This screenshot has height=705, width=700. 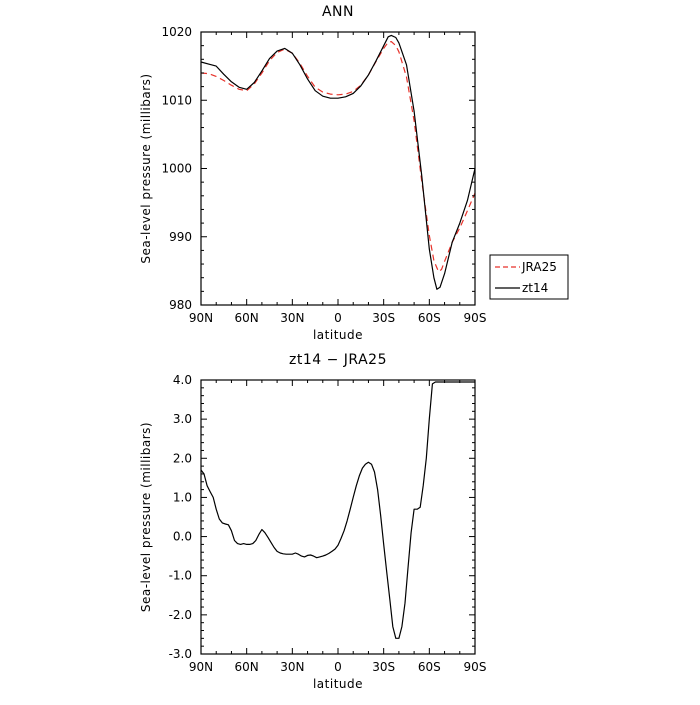 I want to click on y-tick-label: 1000, so click(x=176, y=169).